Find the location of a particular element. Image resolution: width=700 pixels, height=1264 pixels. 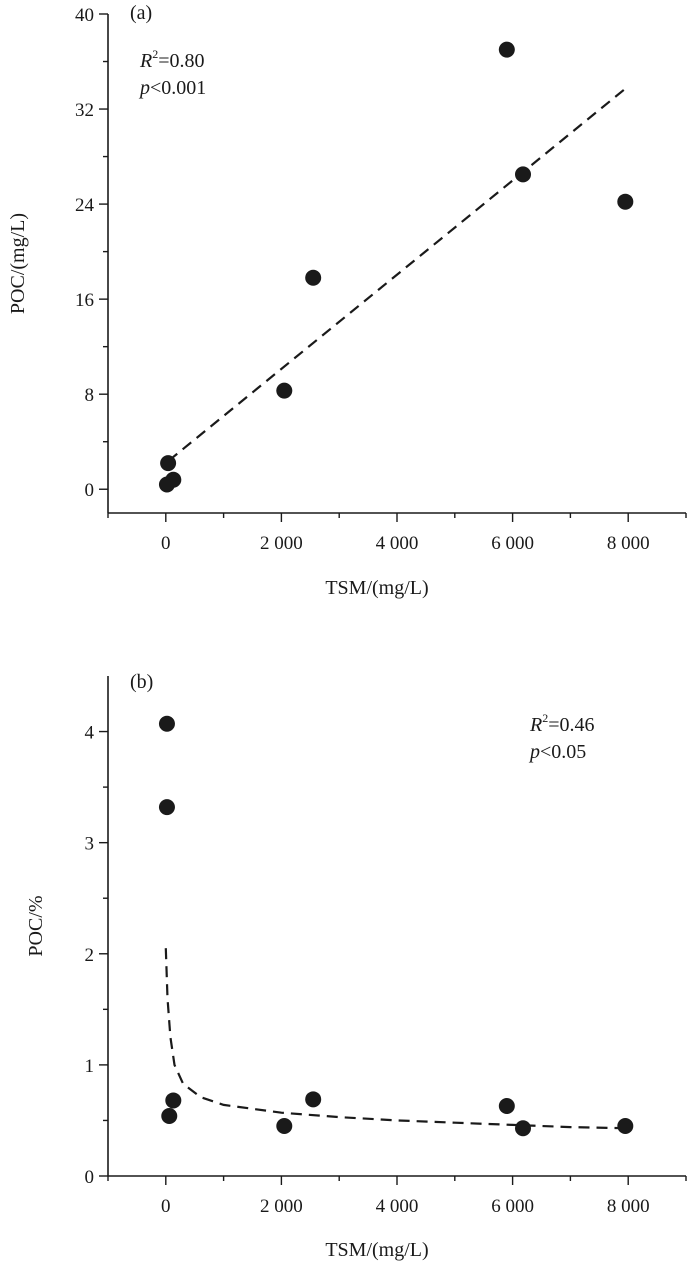

y-tick-label: 16 is located at coordinates (84, 300).